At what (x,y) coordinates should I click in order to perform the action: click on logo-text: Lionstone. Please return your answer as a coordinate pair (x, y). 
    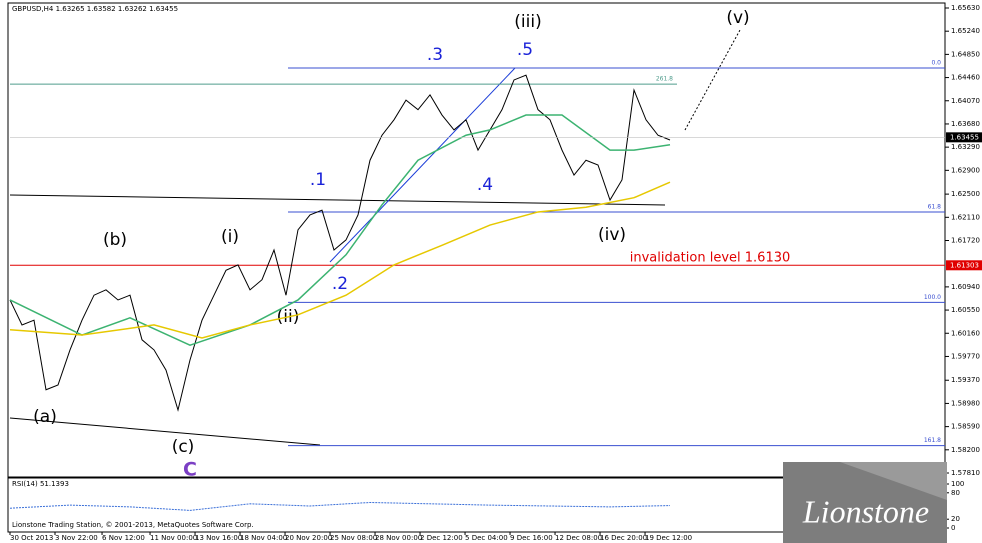
    Looking at the image, I should click on (865, 511).